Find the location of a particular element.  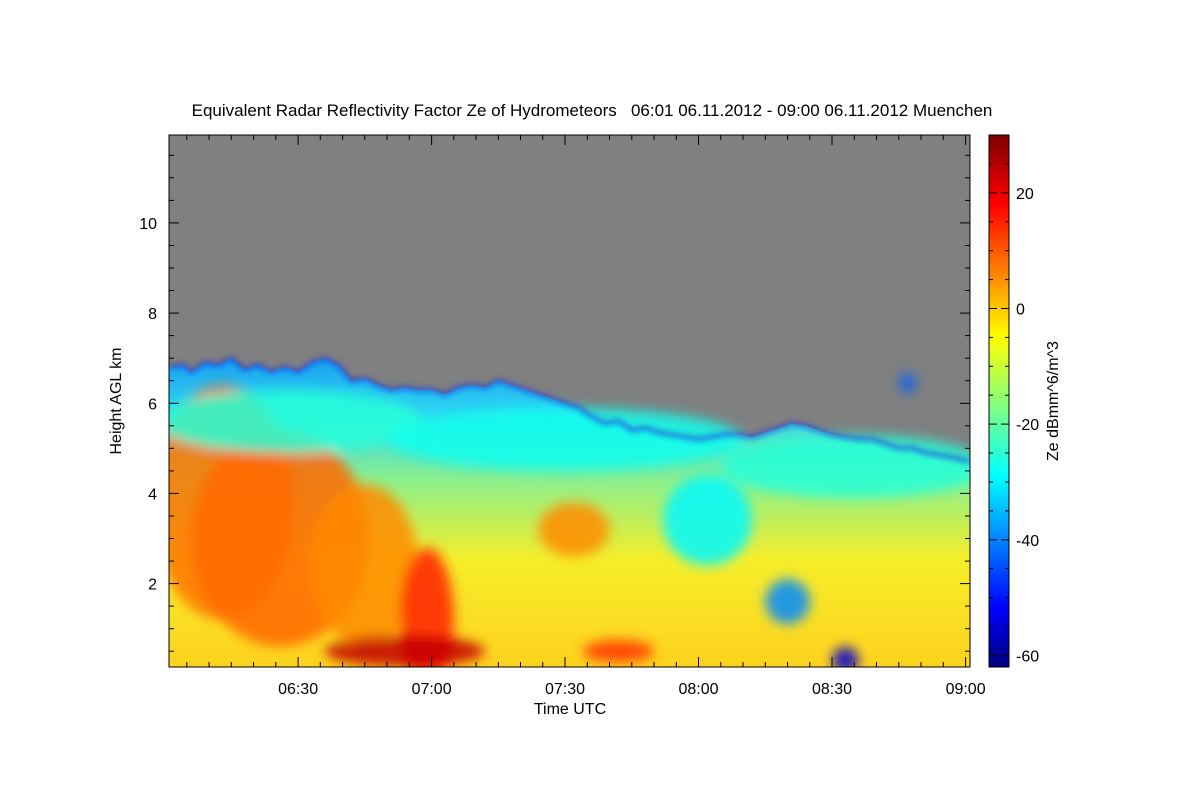

x-tick-label: 09:00 is located at coordinates (966, 689).